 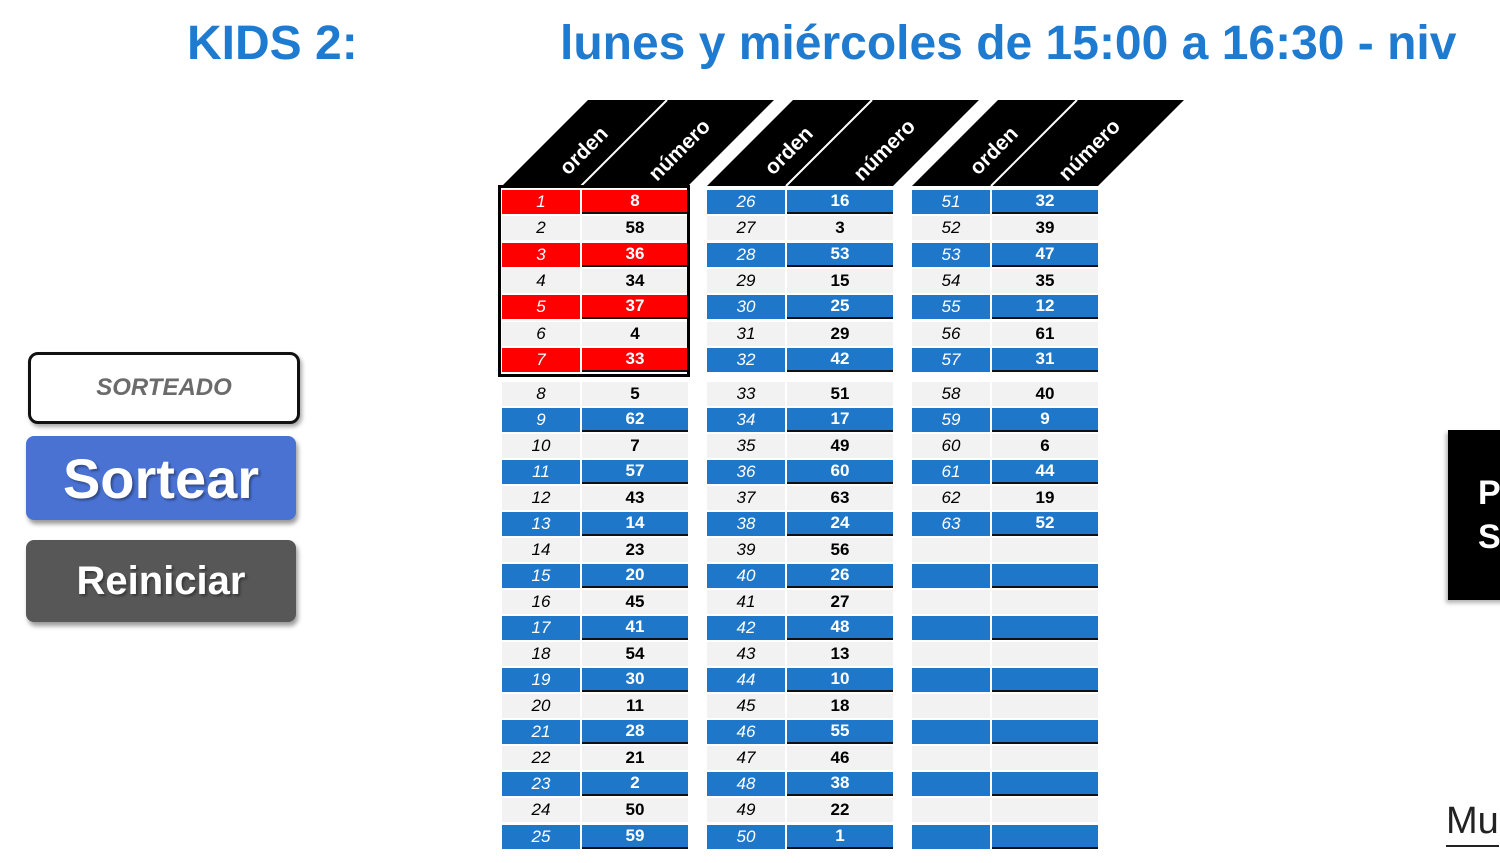 I want to click on reiniciar-button: Reiniciar, so click(x=161, y=581).